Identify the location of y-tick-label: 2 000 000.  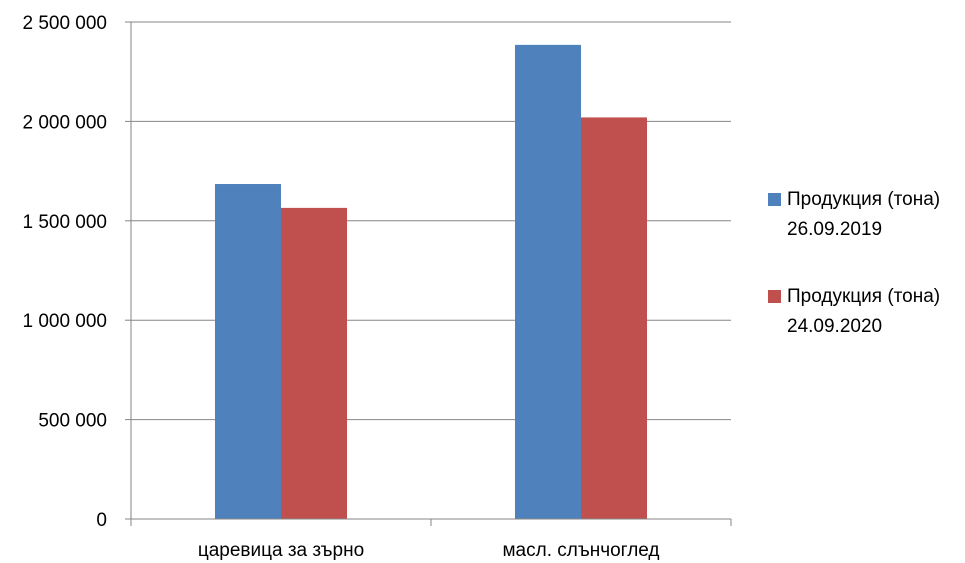
(64, 122).